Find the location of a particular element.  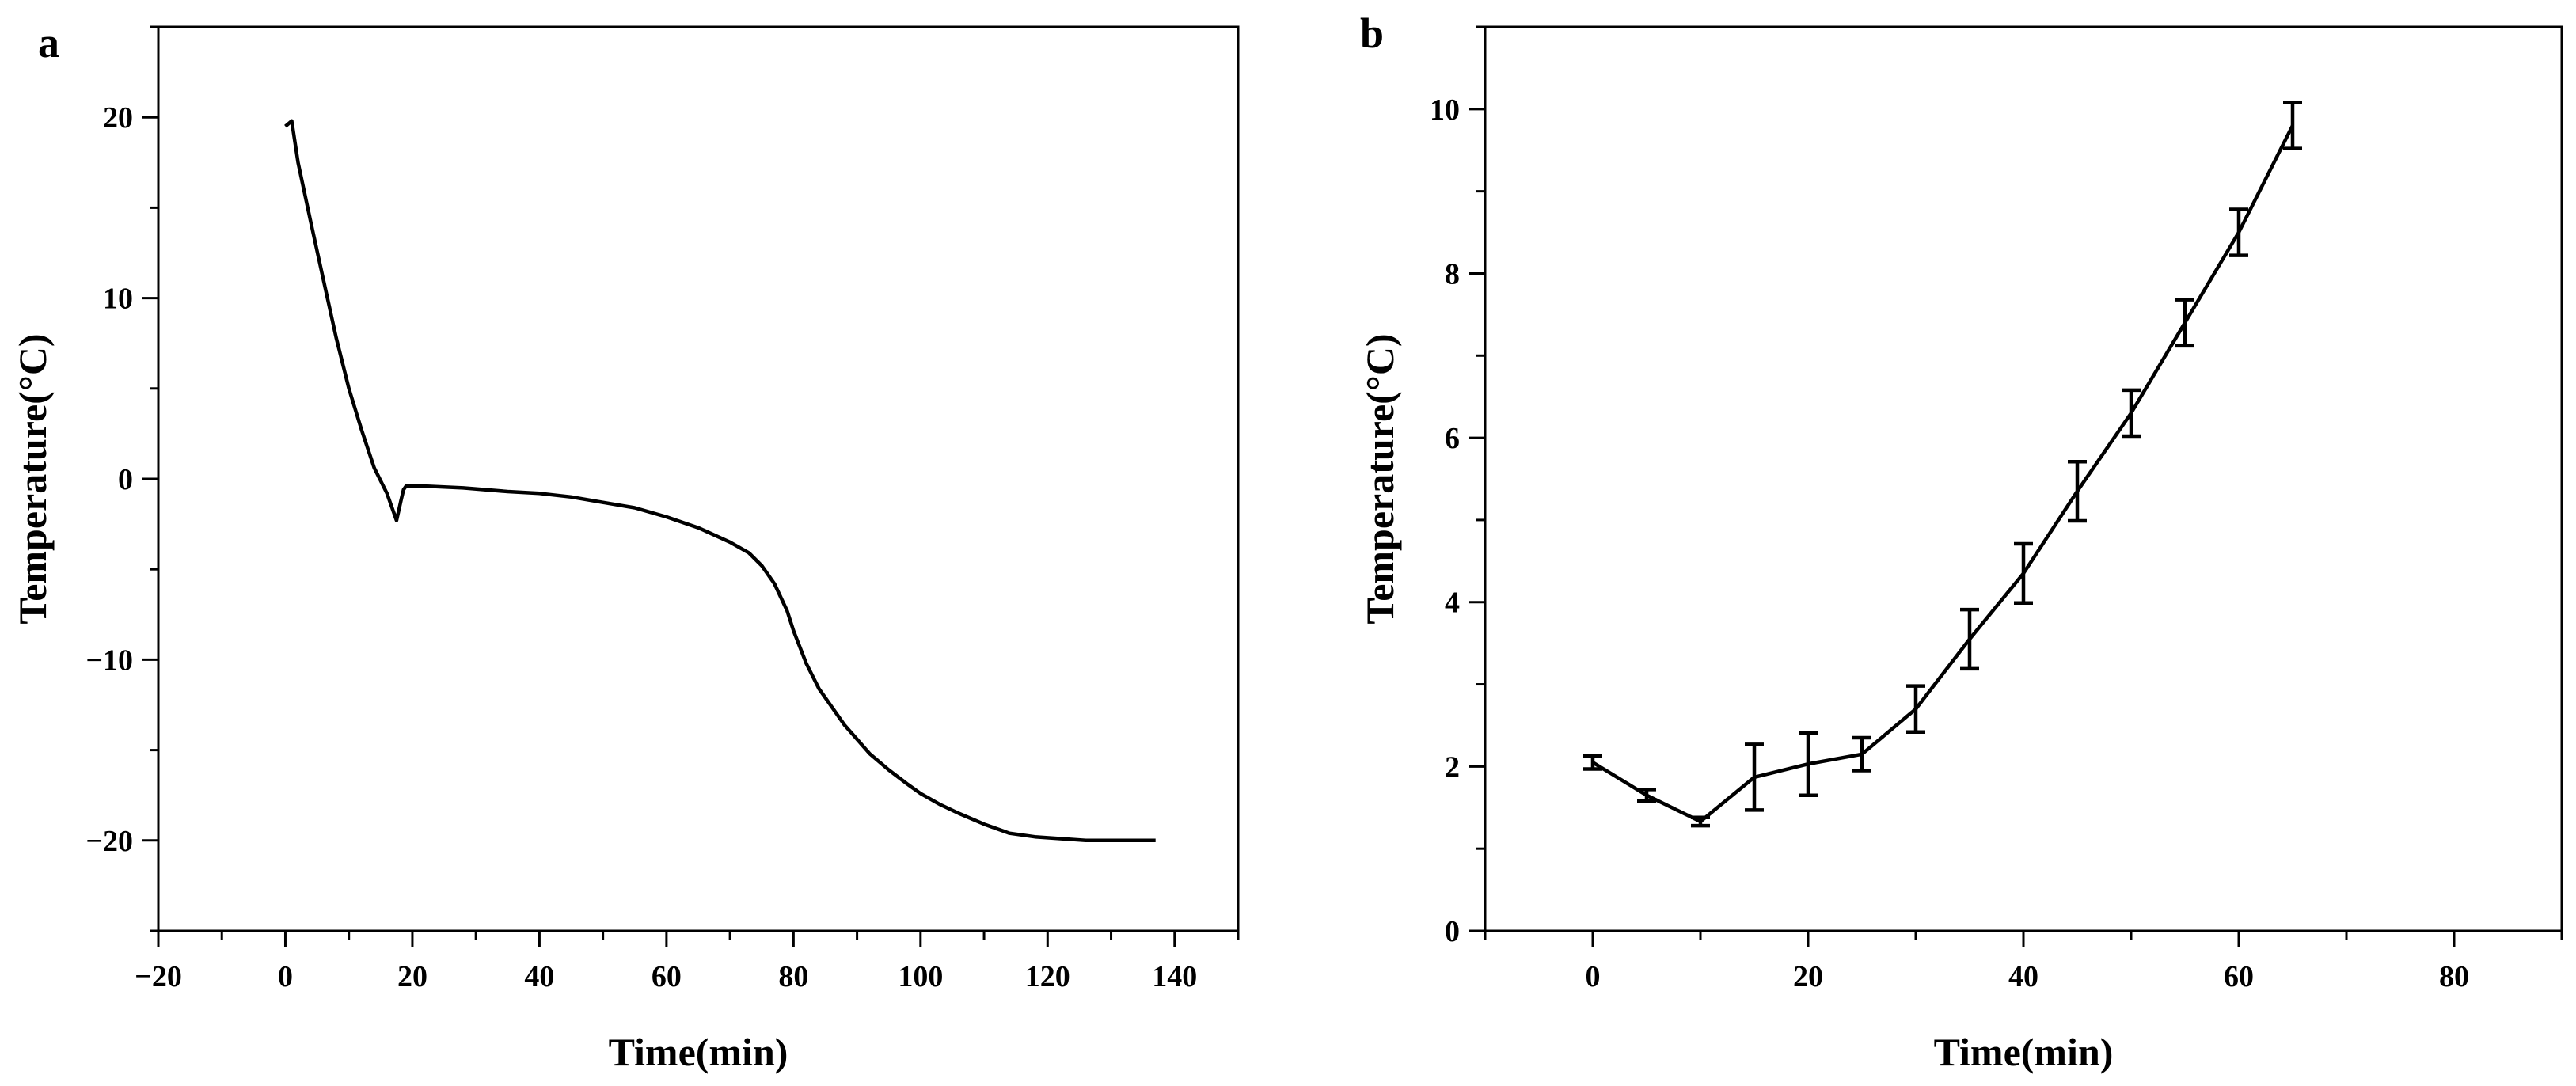

panel-a-x-tick-label: 20 is located at coordinates (412, 976).